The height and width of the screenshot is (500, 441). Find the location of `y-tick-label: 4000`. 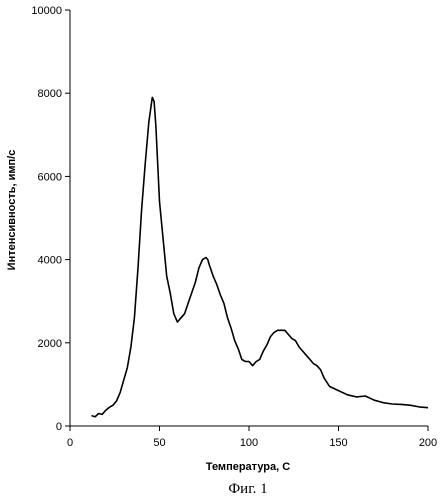

y-tick-label: 4000 is located at coordinates (50, 261).